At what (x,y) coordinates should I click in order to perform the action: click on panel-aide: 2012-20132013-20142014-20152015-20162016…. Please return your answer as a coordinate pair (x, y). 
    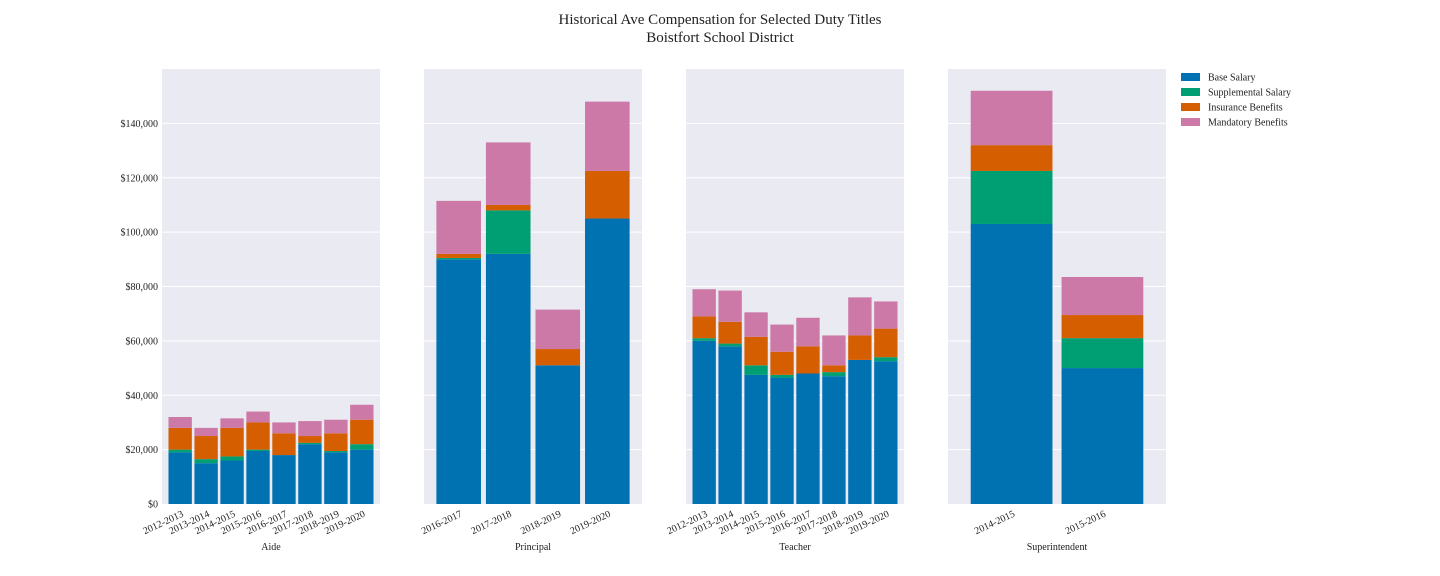
    Looking at the image, I should click on (261, 311).